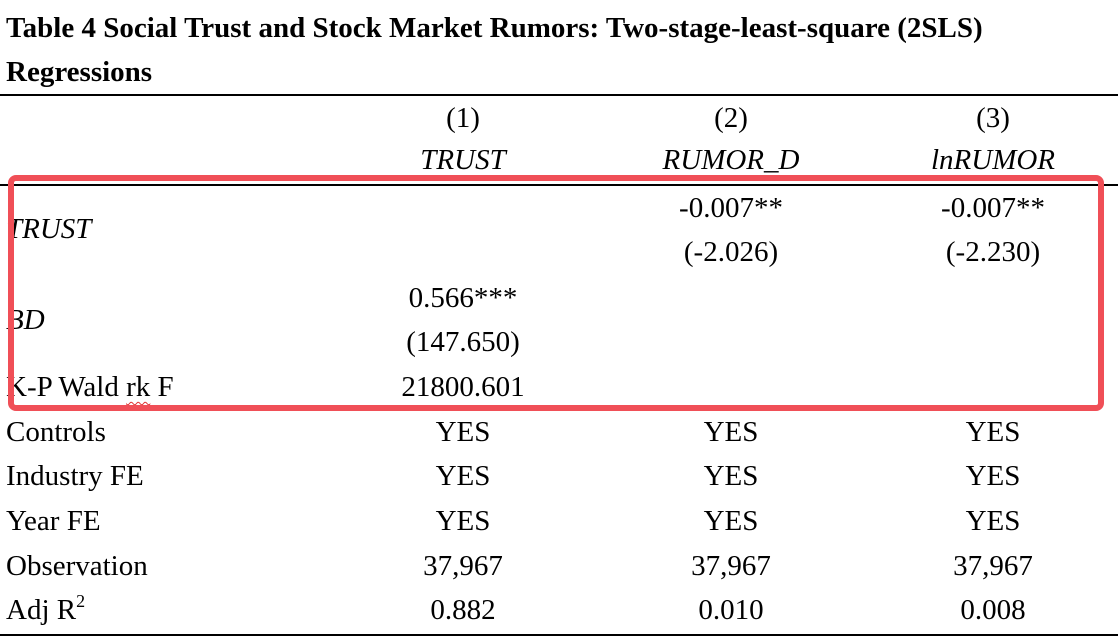 This screenshot has height=639, width=1118. I want to click on row-trust-c3-tstat: (-2.230), so click(993, 252).